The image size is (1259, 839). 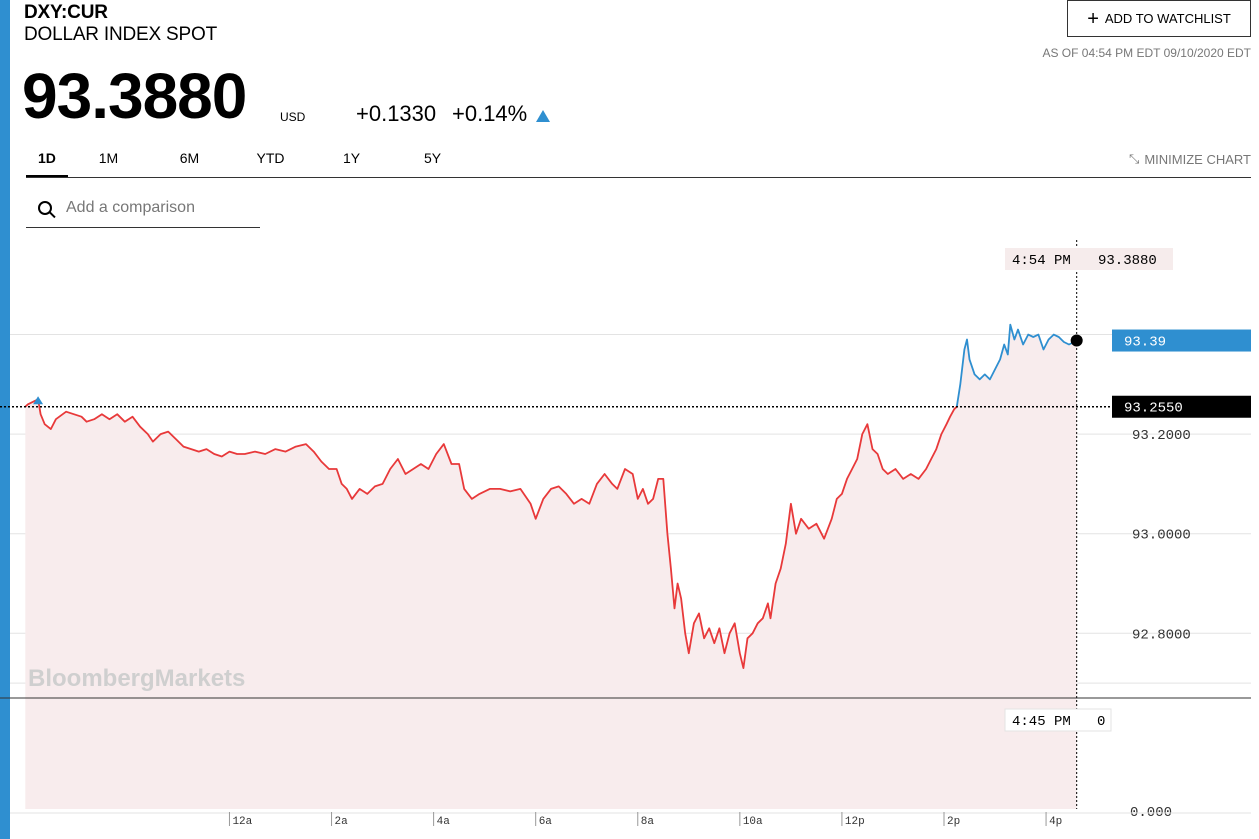 What do you see at coordinates (1076, 340) in the screenshot?
I see `last-value-dot` at bounding box center [1076, 340].